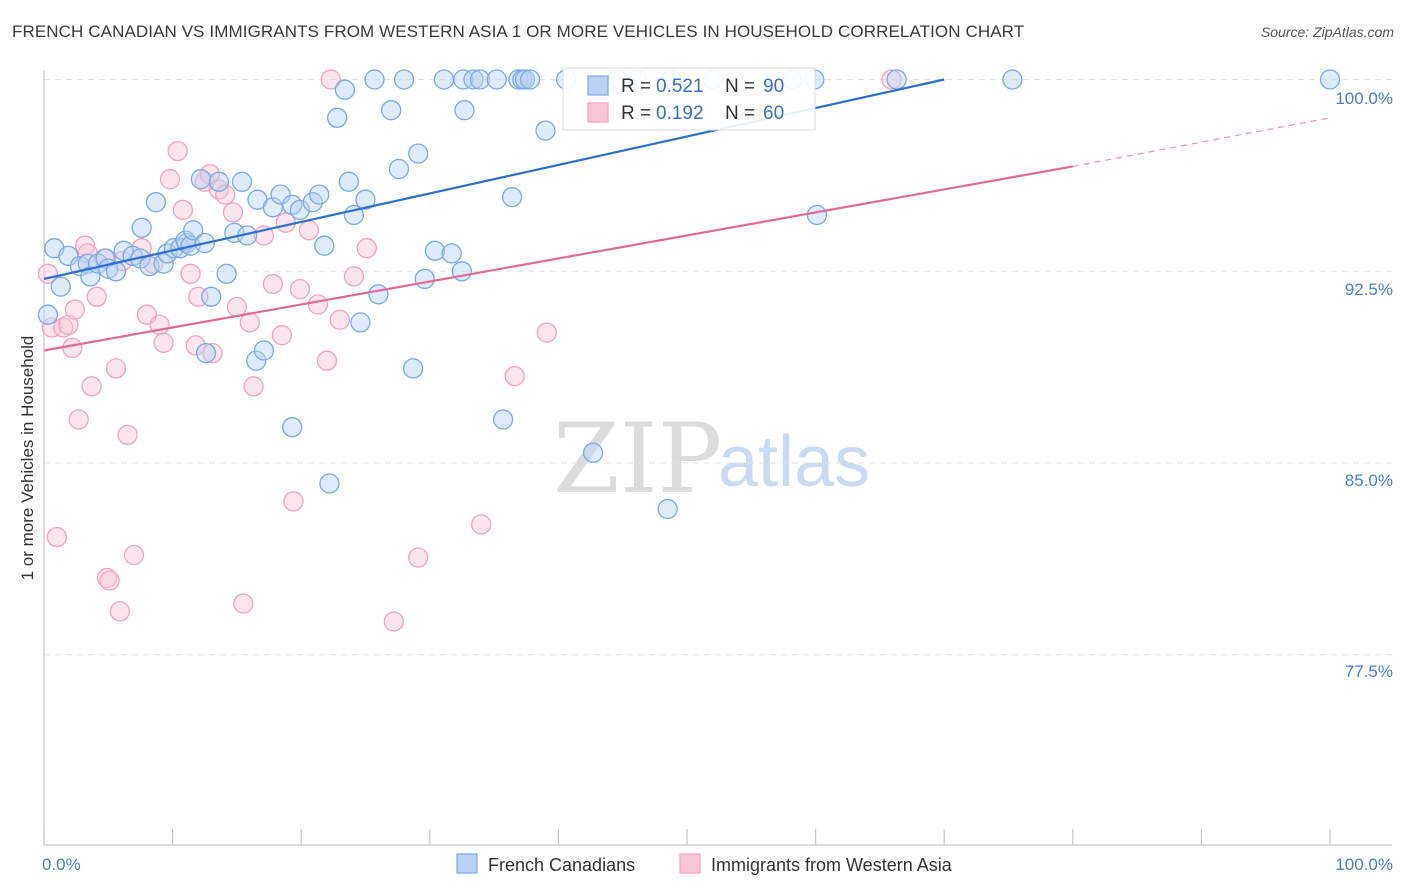 This screenshot has height=892, width=1406. I want to click on watermark-atlas: atlas, so click(794, 462).